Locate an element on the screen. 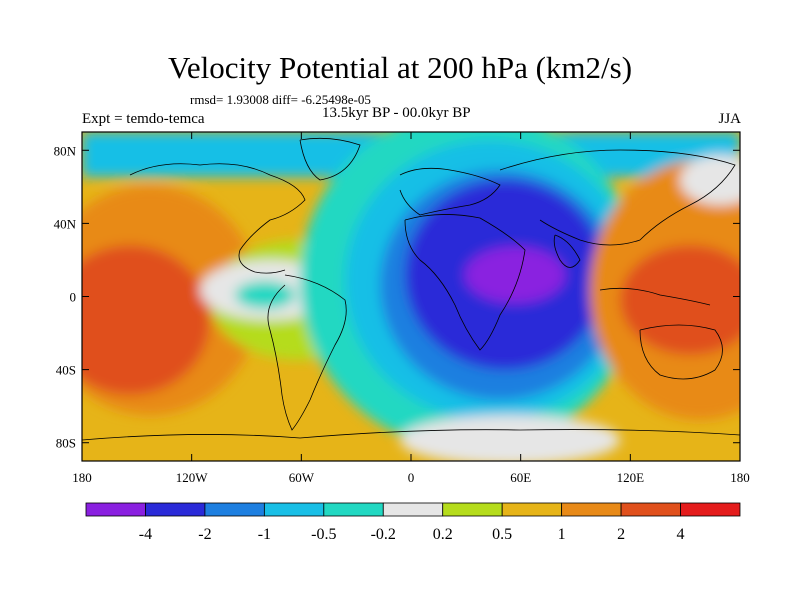 This screenshot has width=800, height=600. colorbar-label: -1 is located at coordinates (264, 534).